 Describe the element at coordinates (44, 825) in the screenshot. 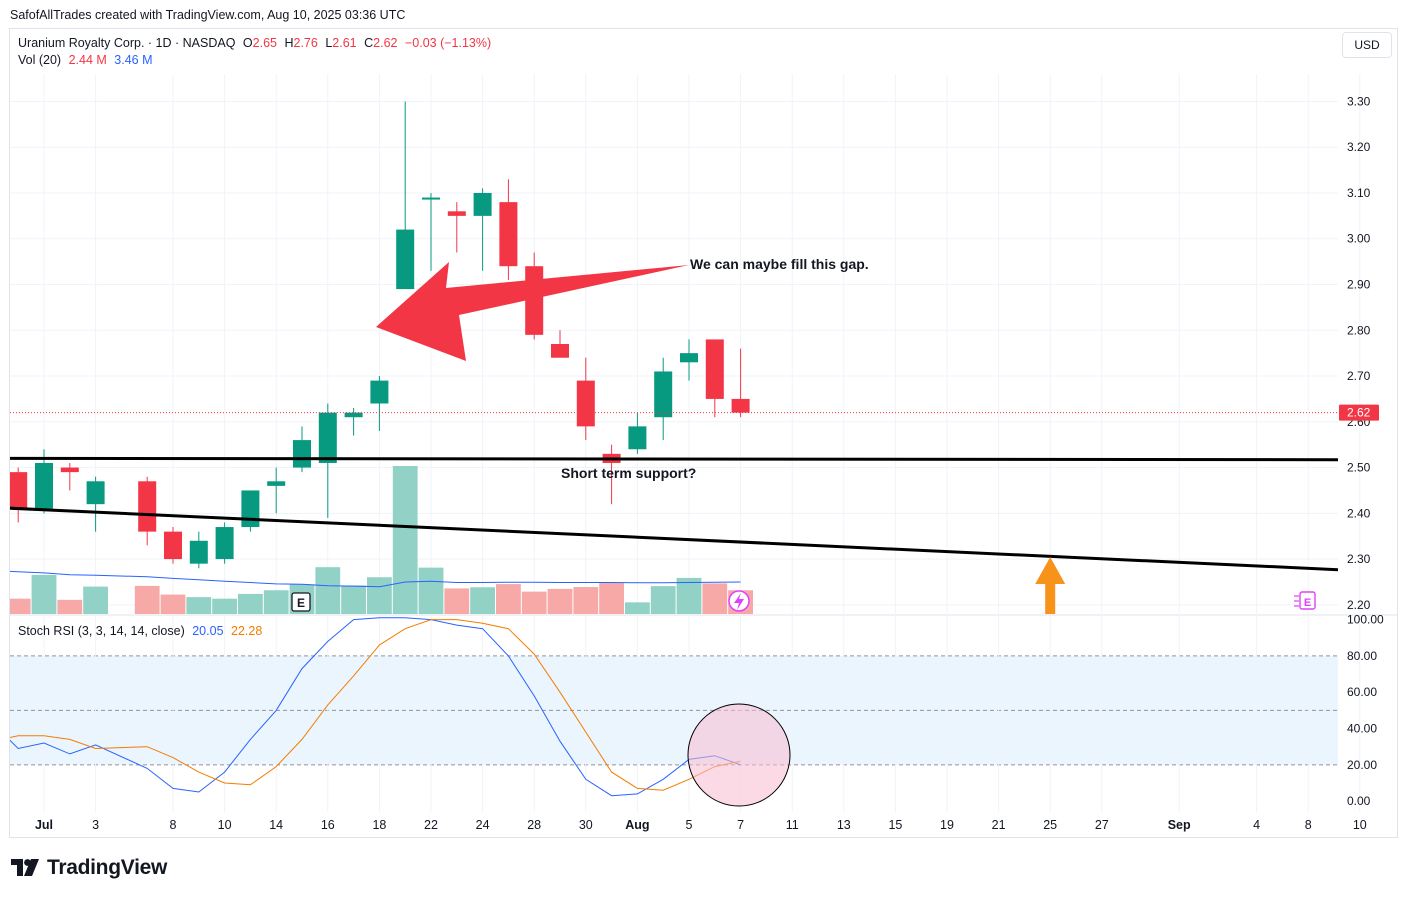

I see `x-tick-label: Jul` at that location.